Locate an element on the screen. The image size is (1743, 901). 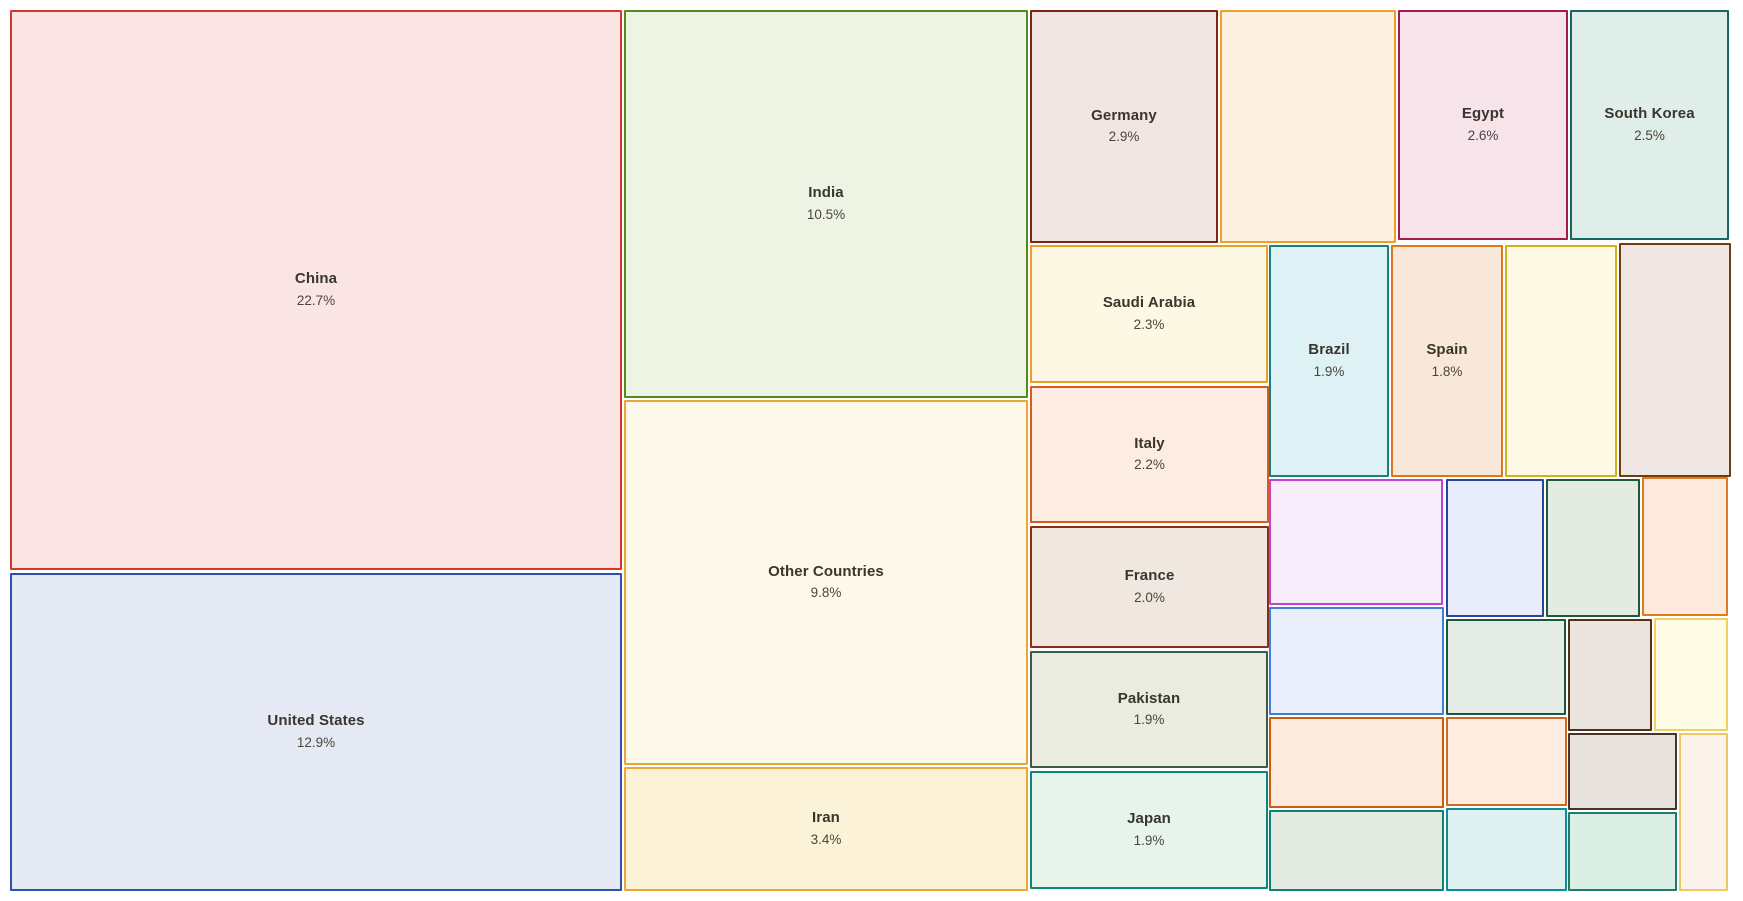
cell-label: United States 12.9% is located at coordinates (316, 732).